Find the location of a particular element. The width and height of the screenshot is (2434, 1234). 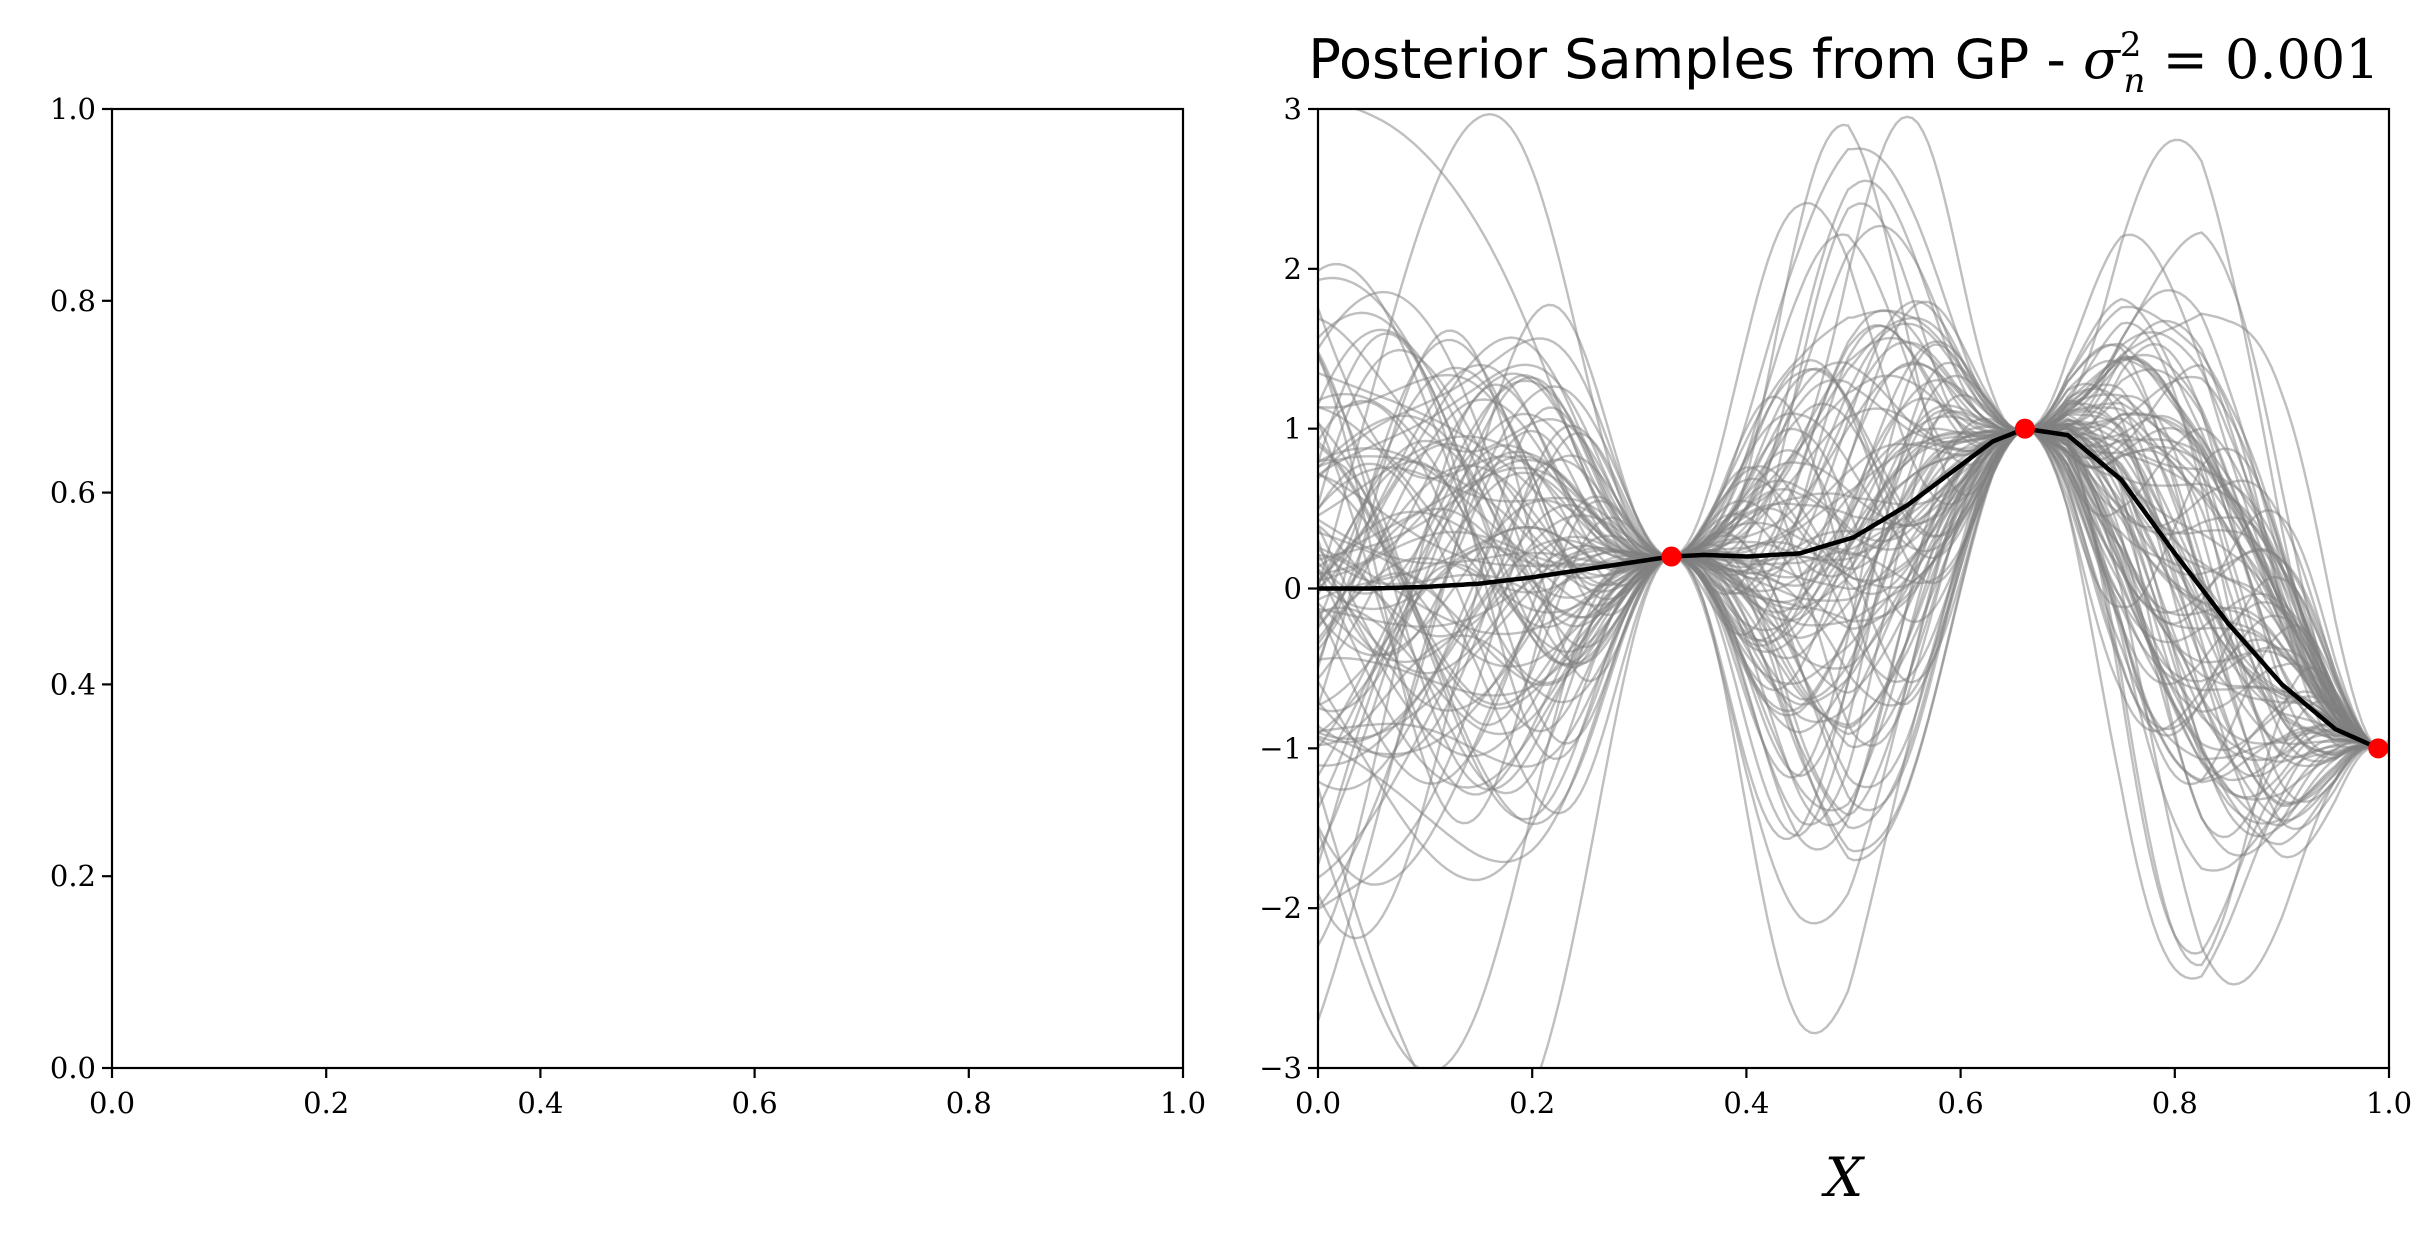

chart-title-relation: = is located at coordinates (2185, 59).